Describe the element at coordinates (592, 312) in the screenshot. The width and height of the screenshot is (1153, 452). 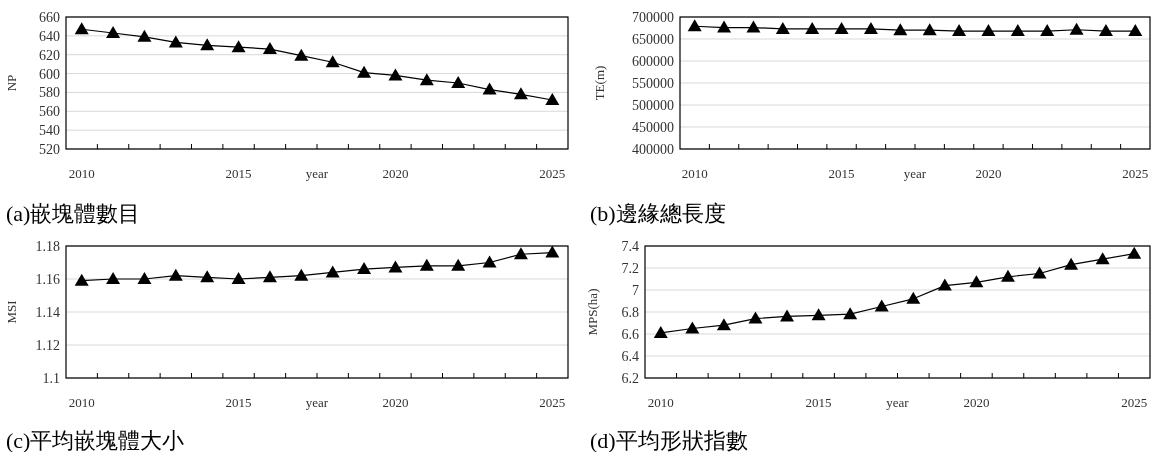
I see `y-axis-title: MPS(ha)` at that location.